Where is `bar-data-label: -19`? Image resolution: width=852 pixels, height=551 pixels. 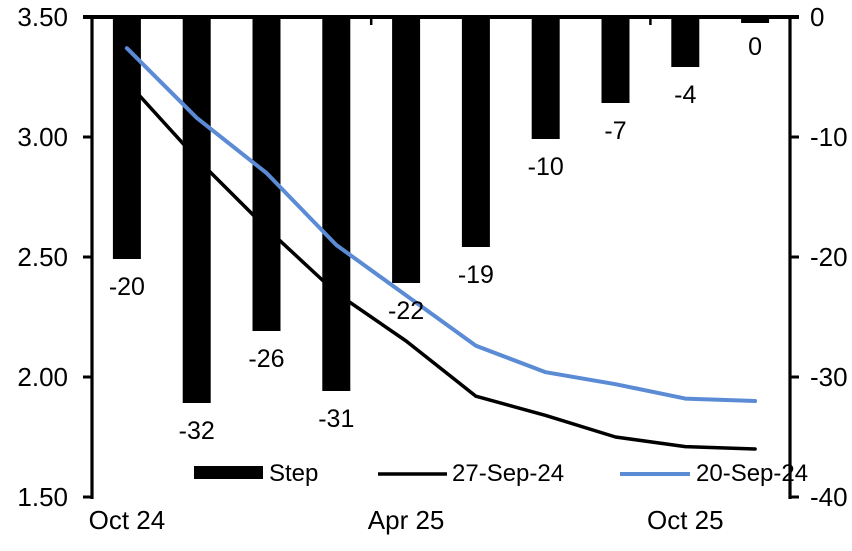
bar-data-label: -19 is located at coordinates (476, 275).